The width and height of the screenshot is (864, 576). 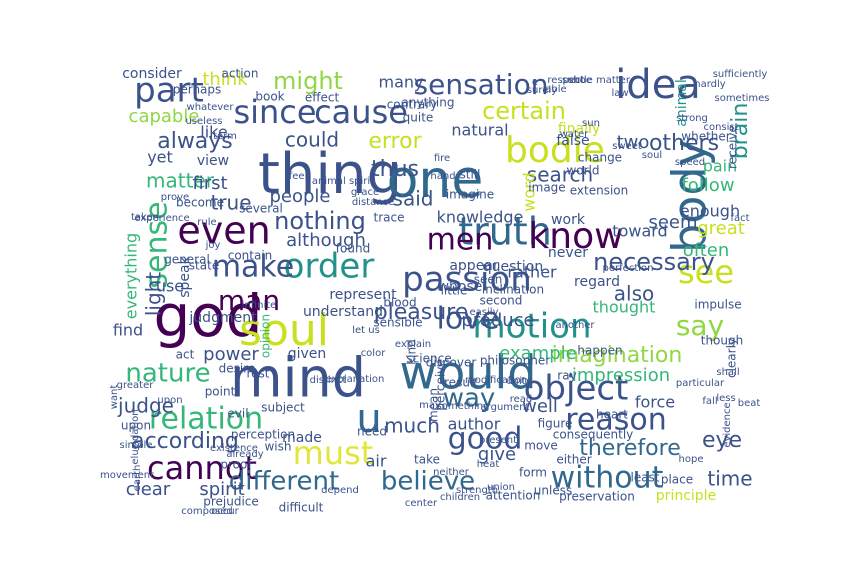 I want to click on word-ray: ray, so click(x=566, y=376).